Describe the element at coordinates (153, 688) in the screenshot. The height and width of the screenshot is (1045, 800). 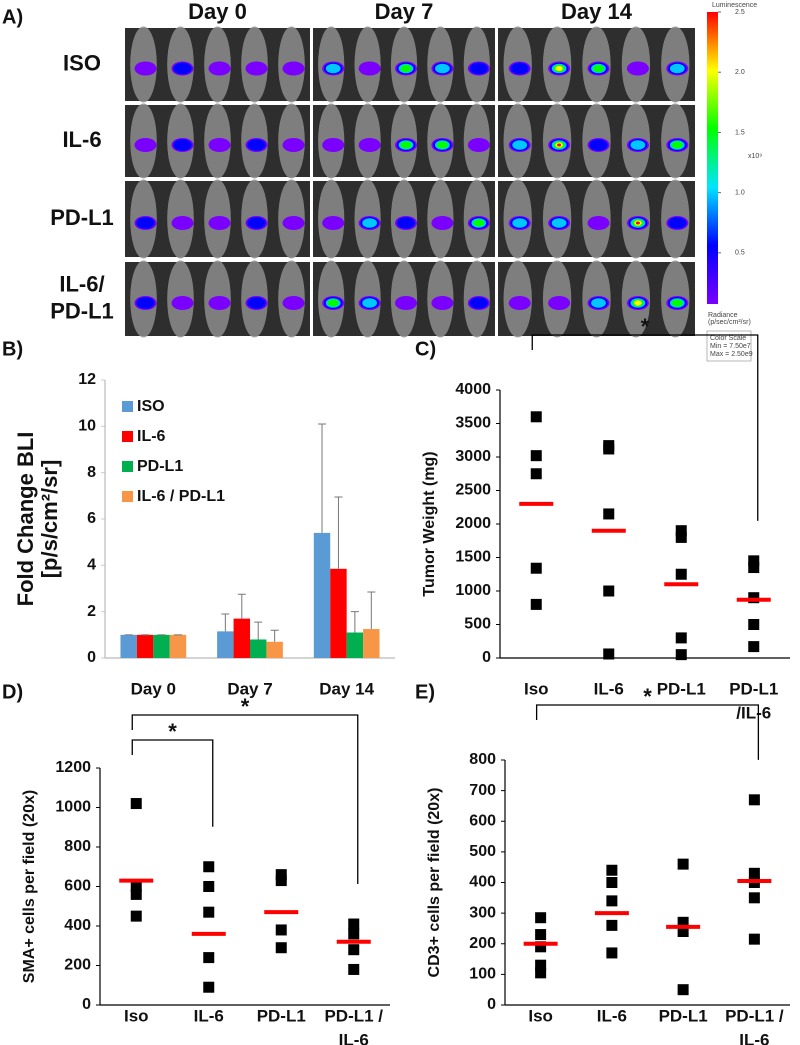
I see `x-tick-label: Day 0` at that location.